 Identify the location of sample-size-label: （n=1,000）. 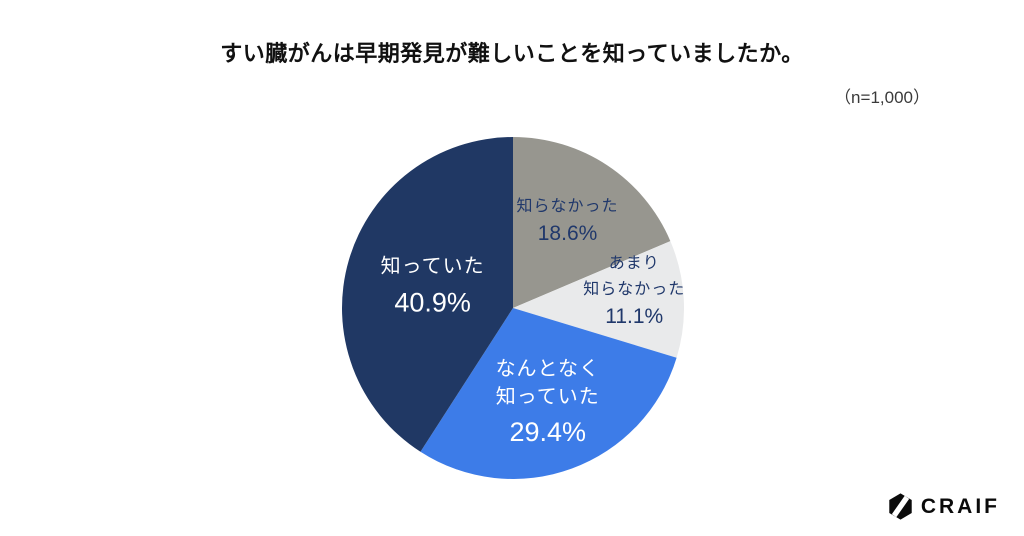
(882, 97).